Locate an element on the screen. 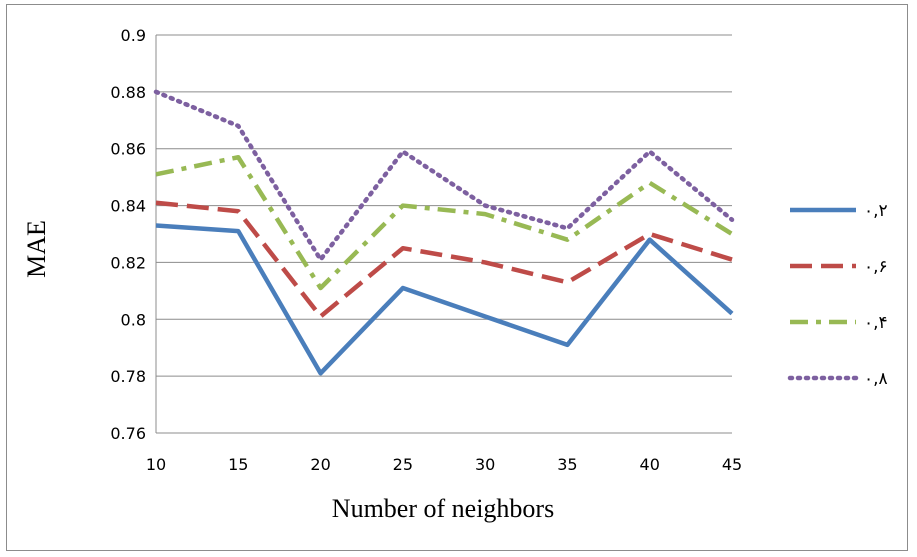 The image size is (917, 557). y-tick-label: 0.78 is located at coordinates (128, 376).